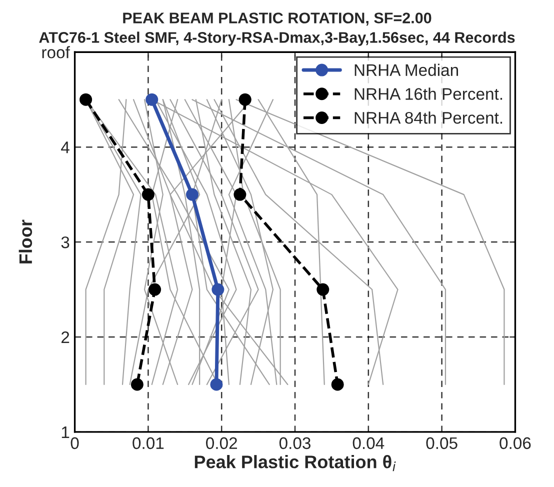 The image size is (554, 487). I want to click on y-tick-label: 2, so click(66, 337).